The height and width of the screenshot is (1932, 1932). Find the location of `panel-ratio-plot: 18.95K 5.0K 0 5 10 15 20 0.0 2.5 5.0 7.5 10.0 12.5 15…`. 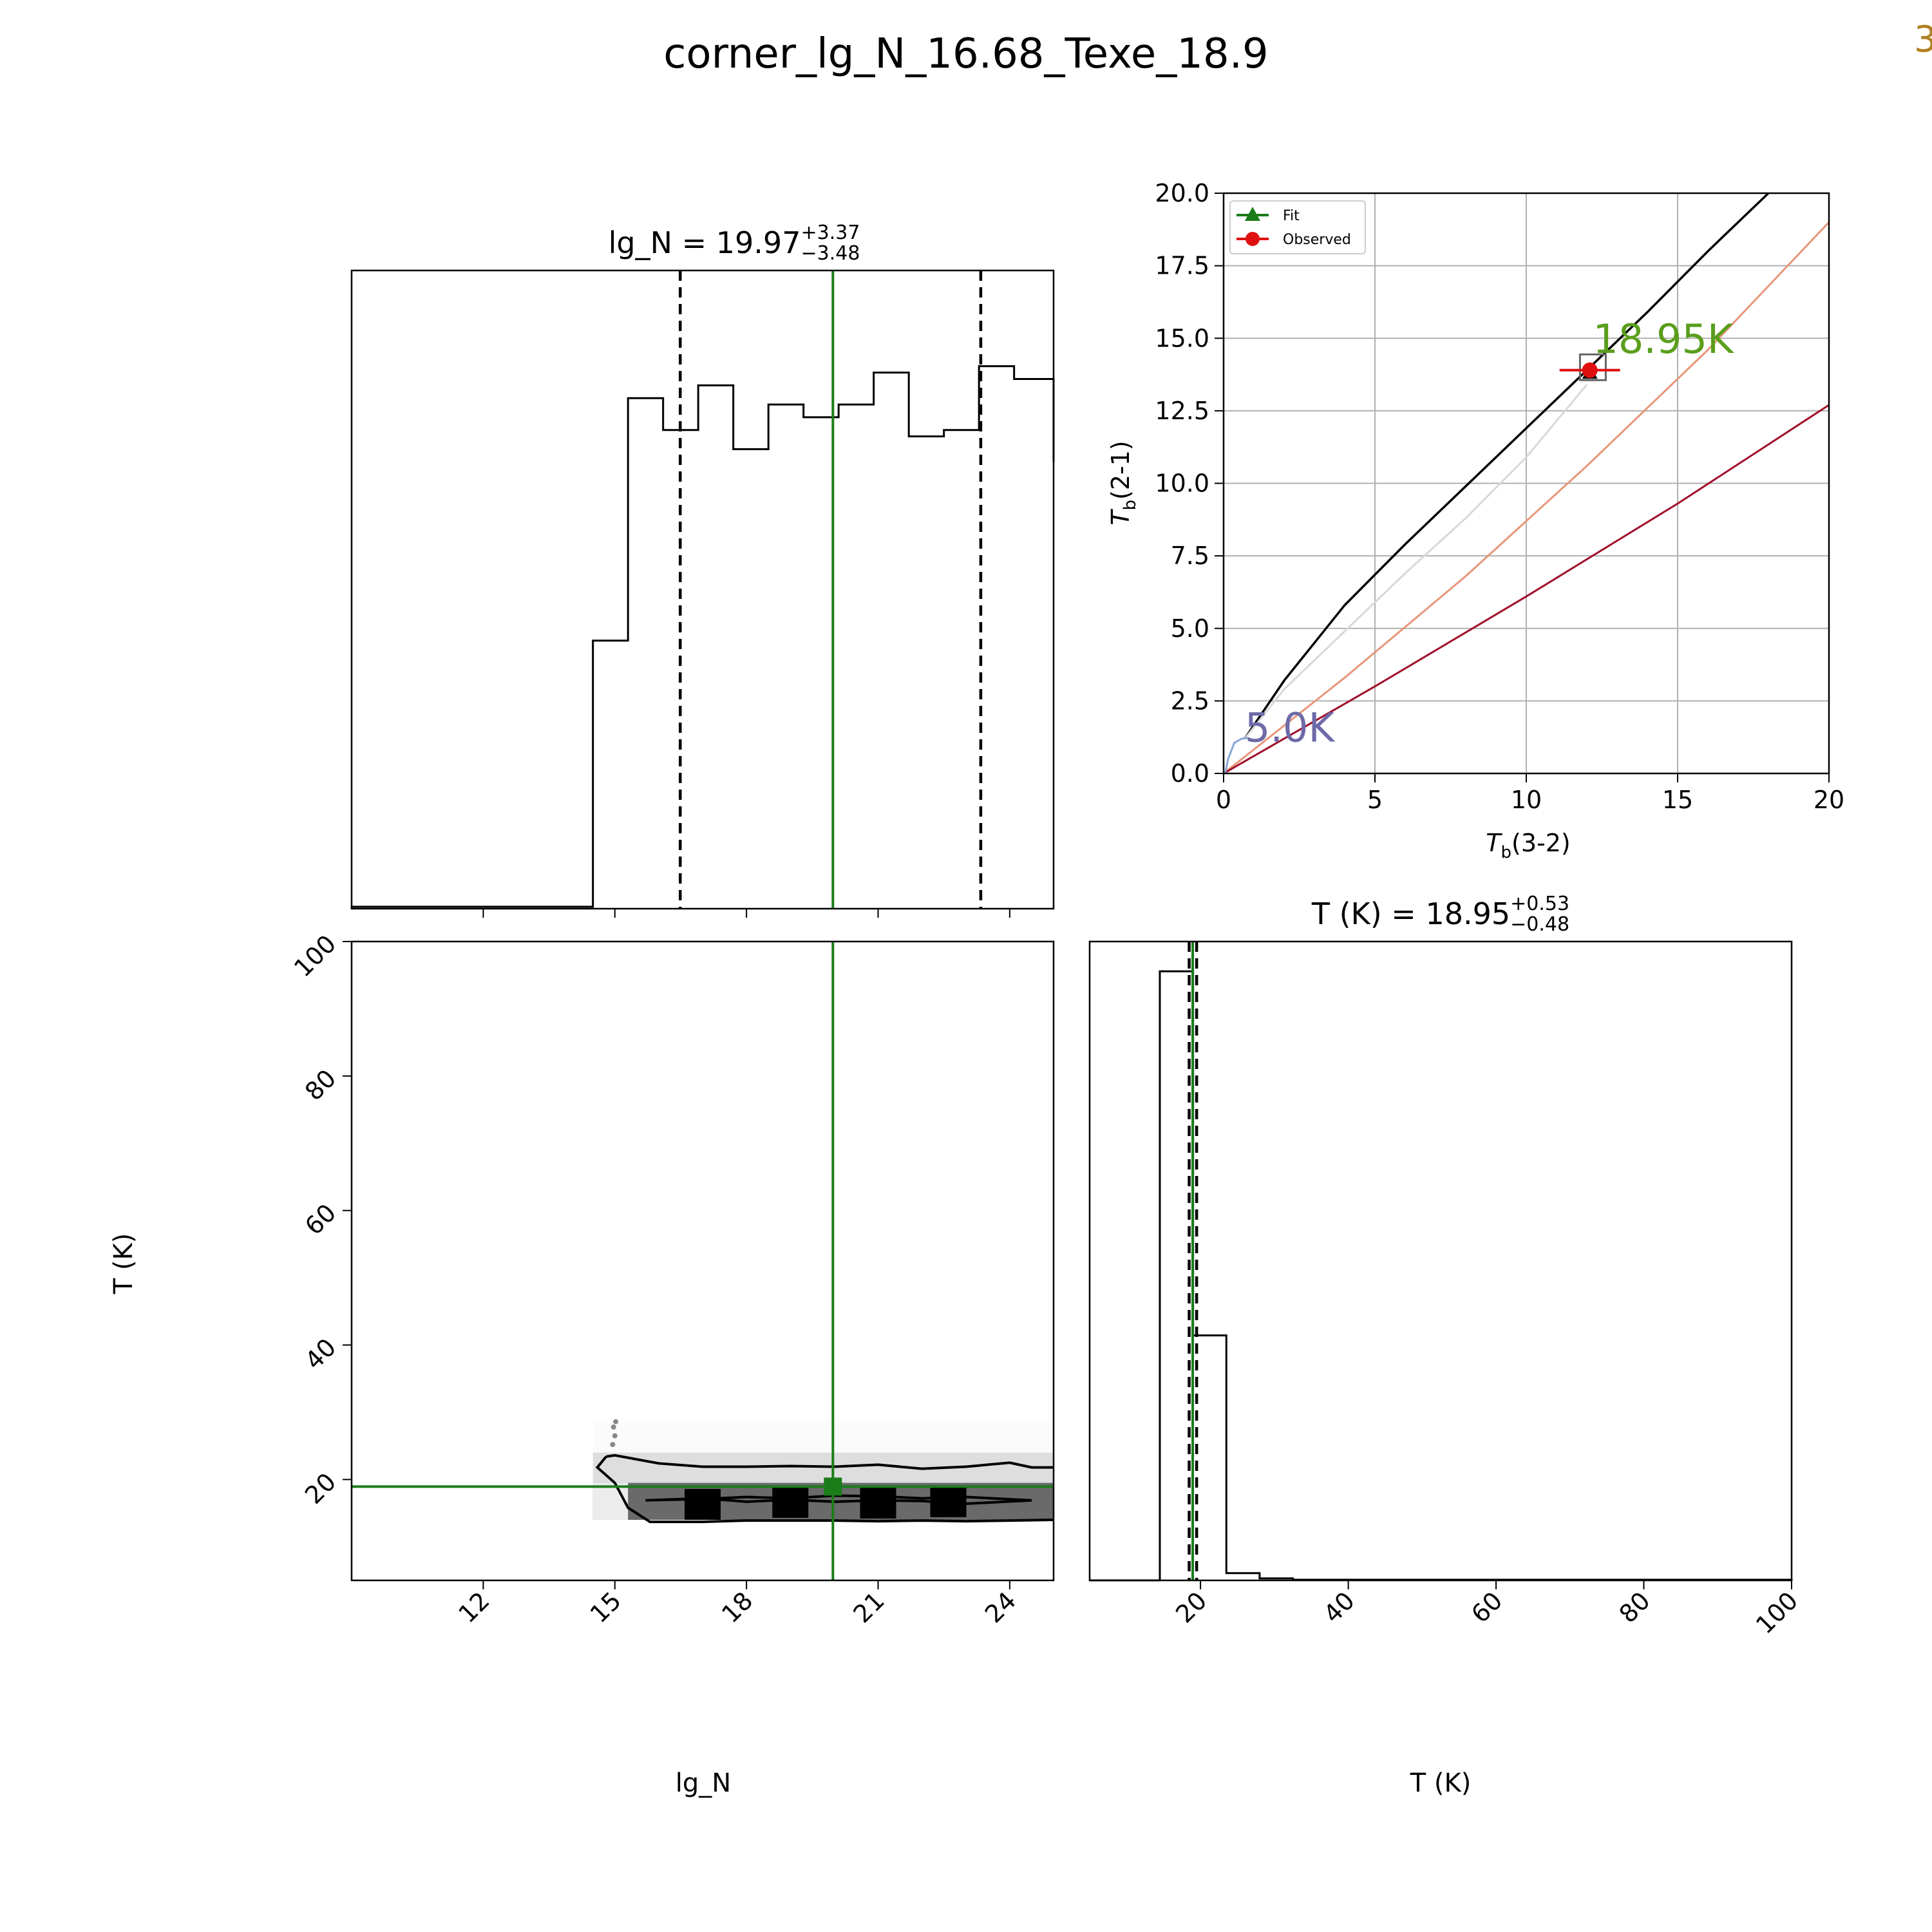

panel-ratio-plot: 18.95K 5.0K 0 5 10 15 20 0.0 2.5 5.0 7.5 10.0 12.5 15… is located at coordinates (1500, 496).